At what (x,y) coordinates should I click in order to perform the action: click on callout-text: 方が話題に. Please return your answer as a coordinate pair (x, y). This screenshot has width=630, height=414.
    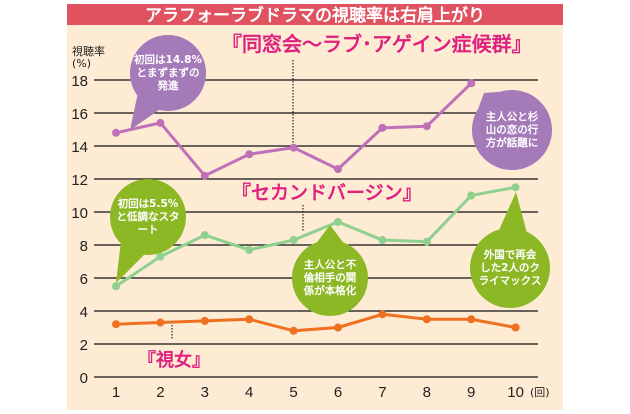
    Looking at the image, I should click on (512, 142).